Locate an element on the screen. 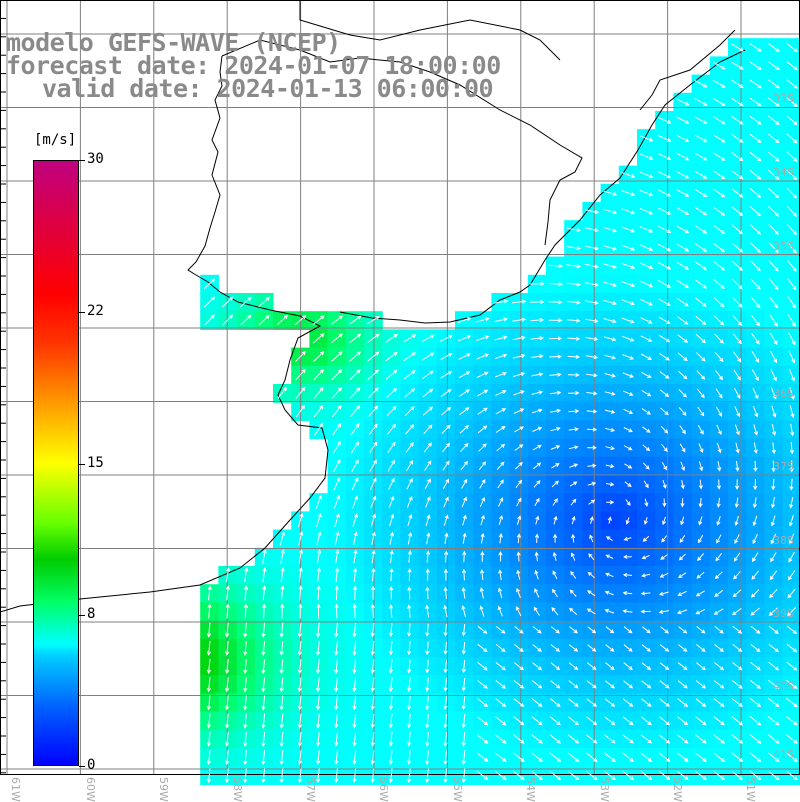 The width and height of the screenshot is (800, 802). lon-label: 52W is located at coordinates (677, 789).